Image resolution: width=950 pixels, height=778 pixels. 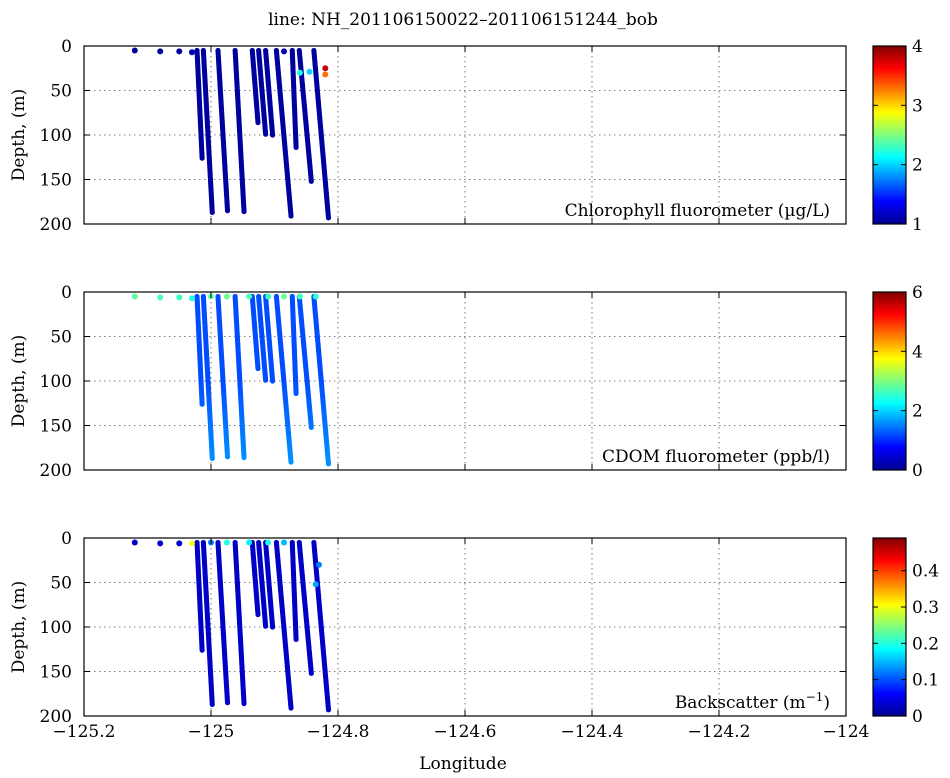 What do you see at coordinates (463, 764) in the screenshot?
I see `x-axis-label: Longitude` at bounding box center [463, 764].